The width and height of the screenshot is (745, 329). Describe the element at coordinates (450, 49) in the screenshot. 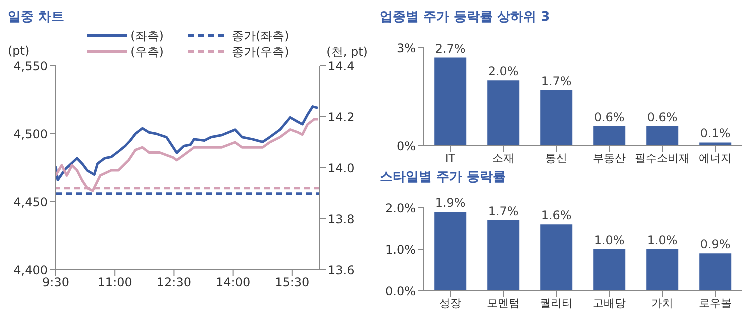

I see `data-label: 2.7%` at that location.